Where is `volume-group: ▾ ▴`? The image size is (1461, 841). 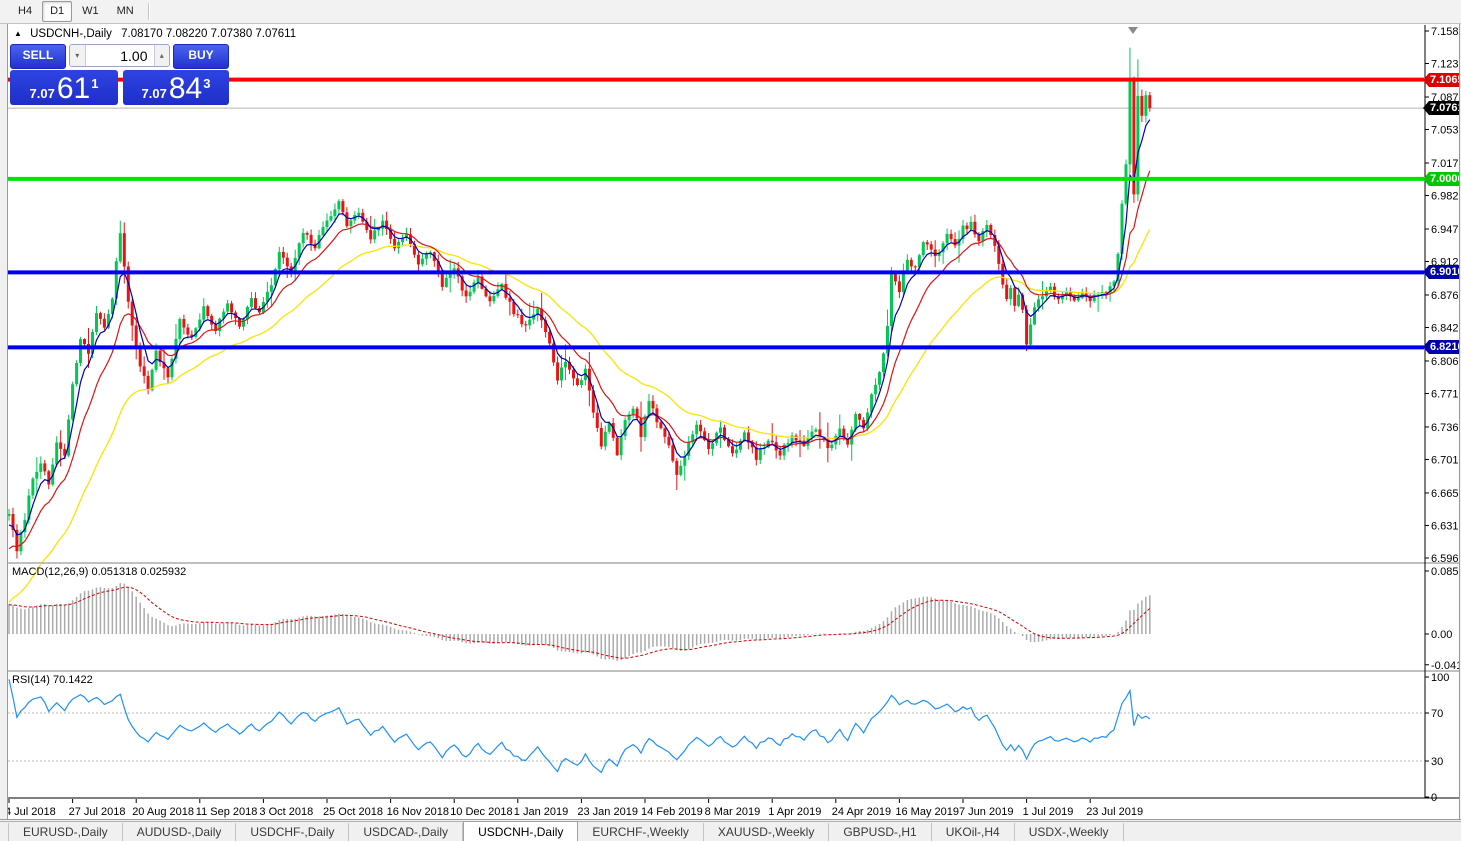 volume-group: ▾ ▴ is located at coordinates (119, 55).